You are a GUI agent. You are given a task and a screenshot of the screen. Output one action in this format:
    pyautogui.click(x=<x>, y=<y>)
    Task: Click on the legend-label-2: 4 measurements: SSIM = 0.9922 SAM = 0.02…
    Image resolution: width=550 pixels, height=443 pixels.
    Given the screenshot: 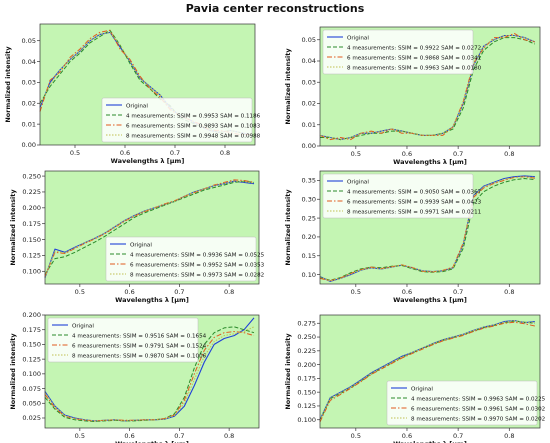 What is the action you would take?
    pyautogui.click(x=414, y=48)
    